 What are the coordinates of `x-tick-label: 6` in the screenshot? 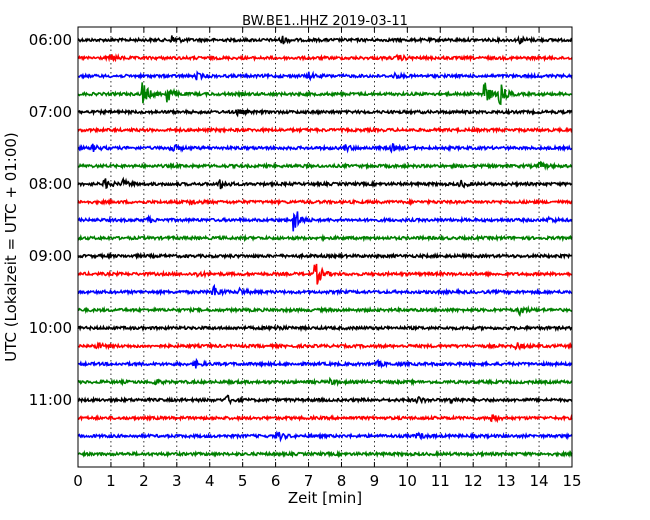 It's located at (276, 481).